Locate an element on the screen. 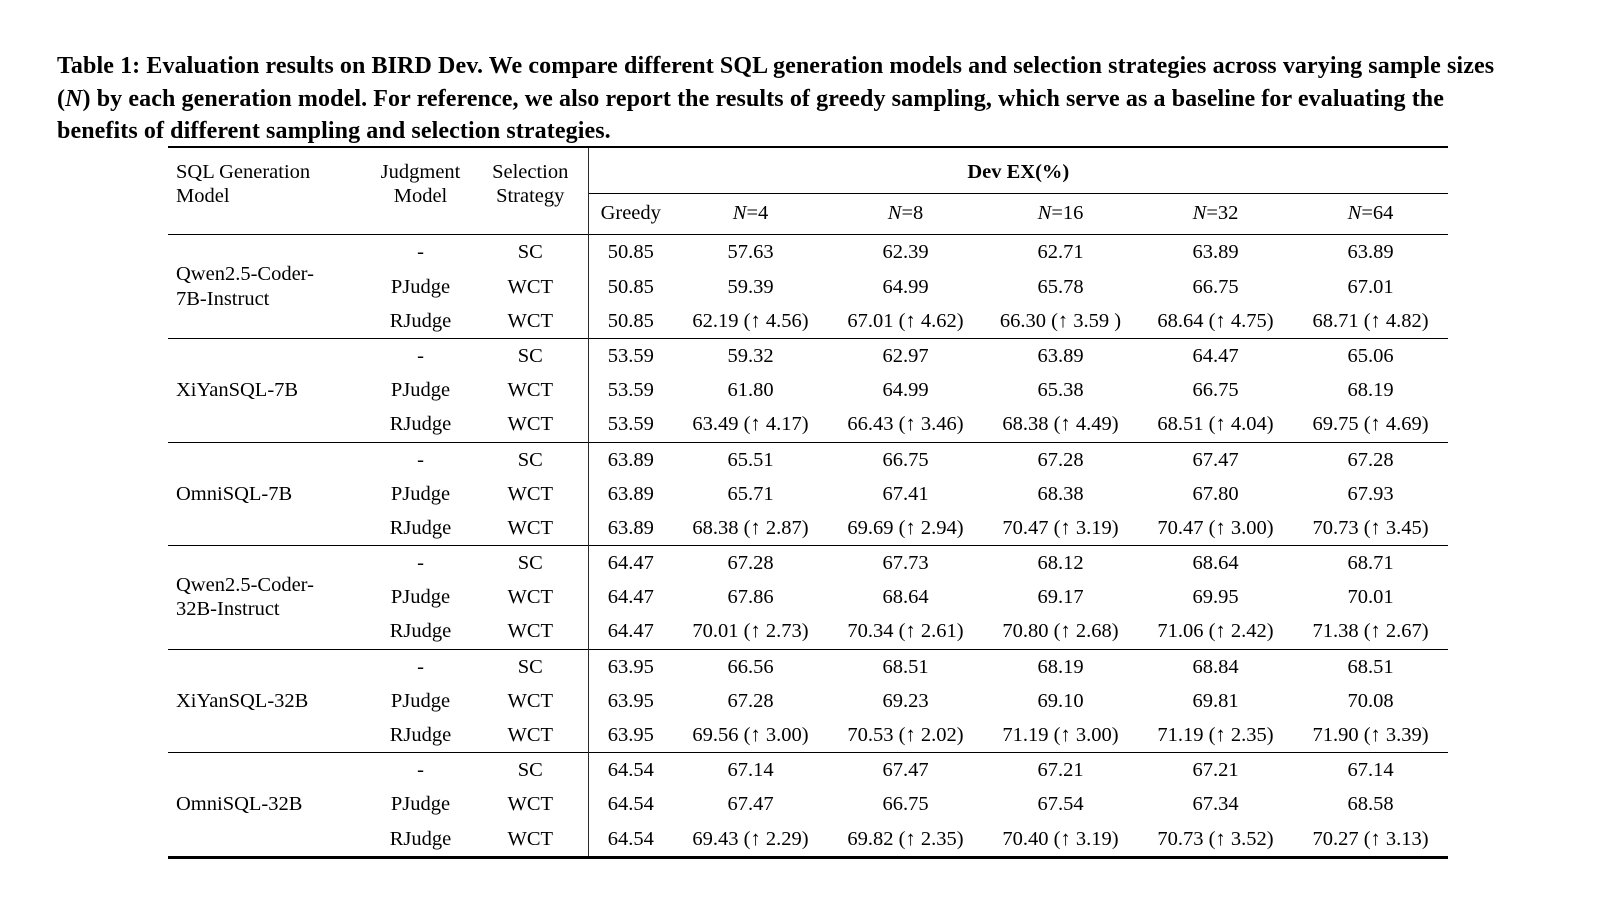 The height and width of the screenshot is (916, 1624). model-name-line: 32B-Instruct is located at coordinates (228, 609).